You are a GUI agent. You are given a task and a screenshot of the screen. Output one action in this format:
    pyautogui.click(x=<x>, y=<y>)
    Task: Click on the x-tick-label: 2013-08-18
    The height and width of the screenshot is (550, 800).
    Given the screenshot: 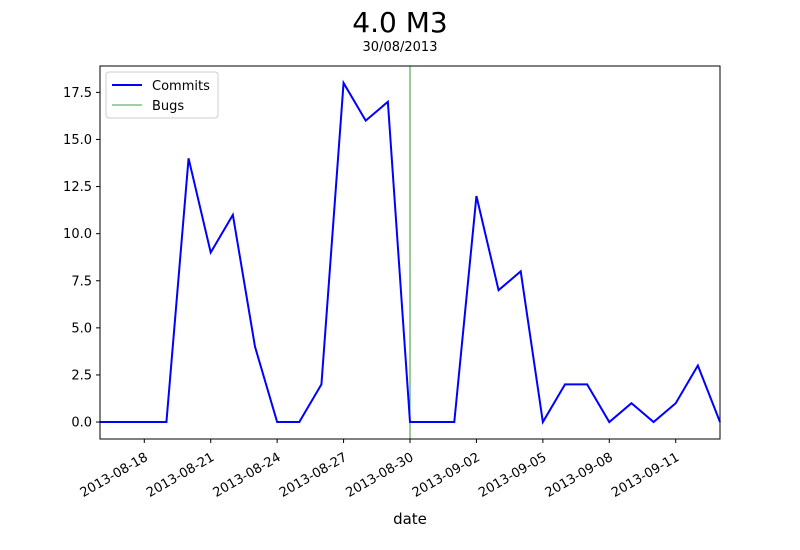 What is the action you would take?
    pyautogui.click(x=114, y=475)
    